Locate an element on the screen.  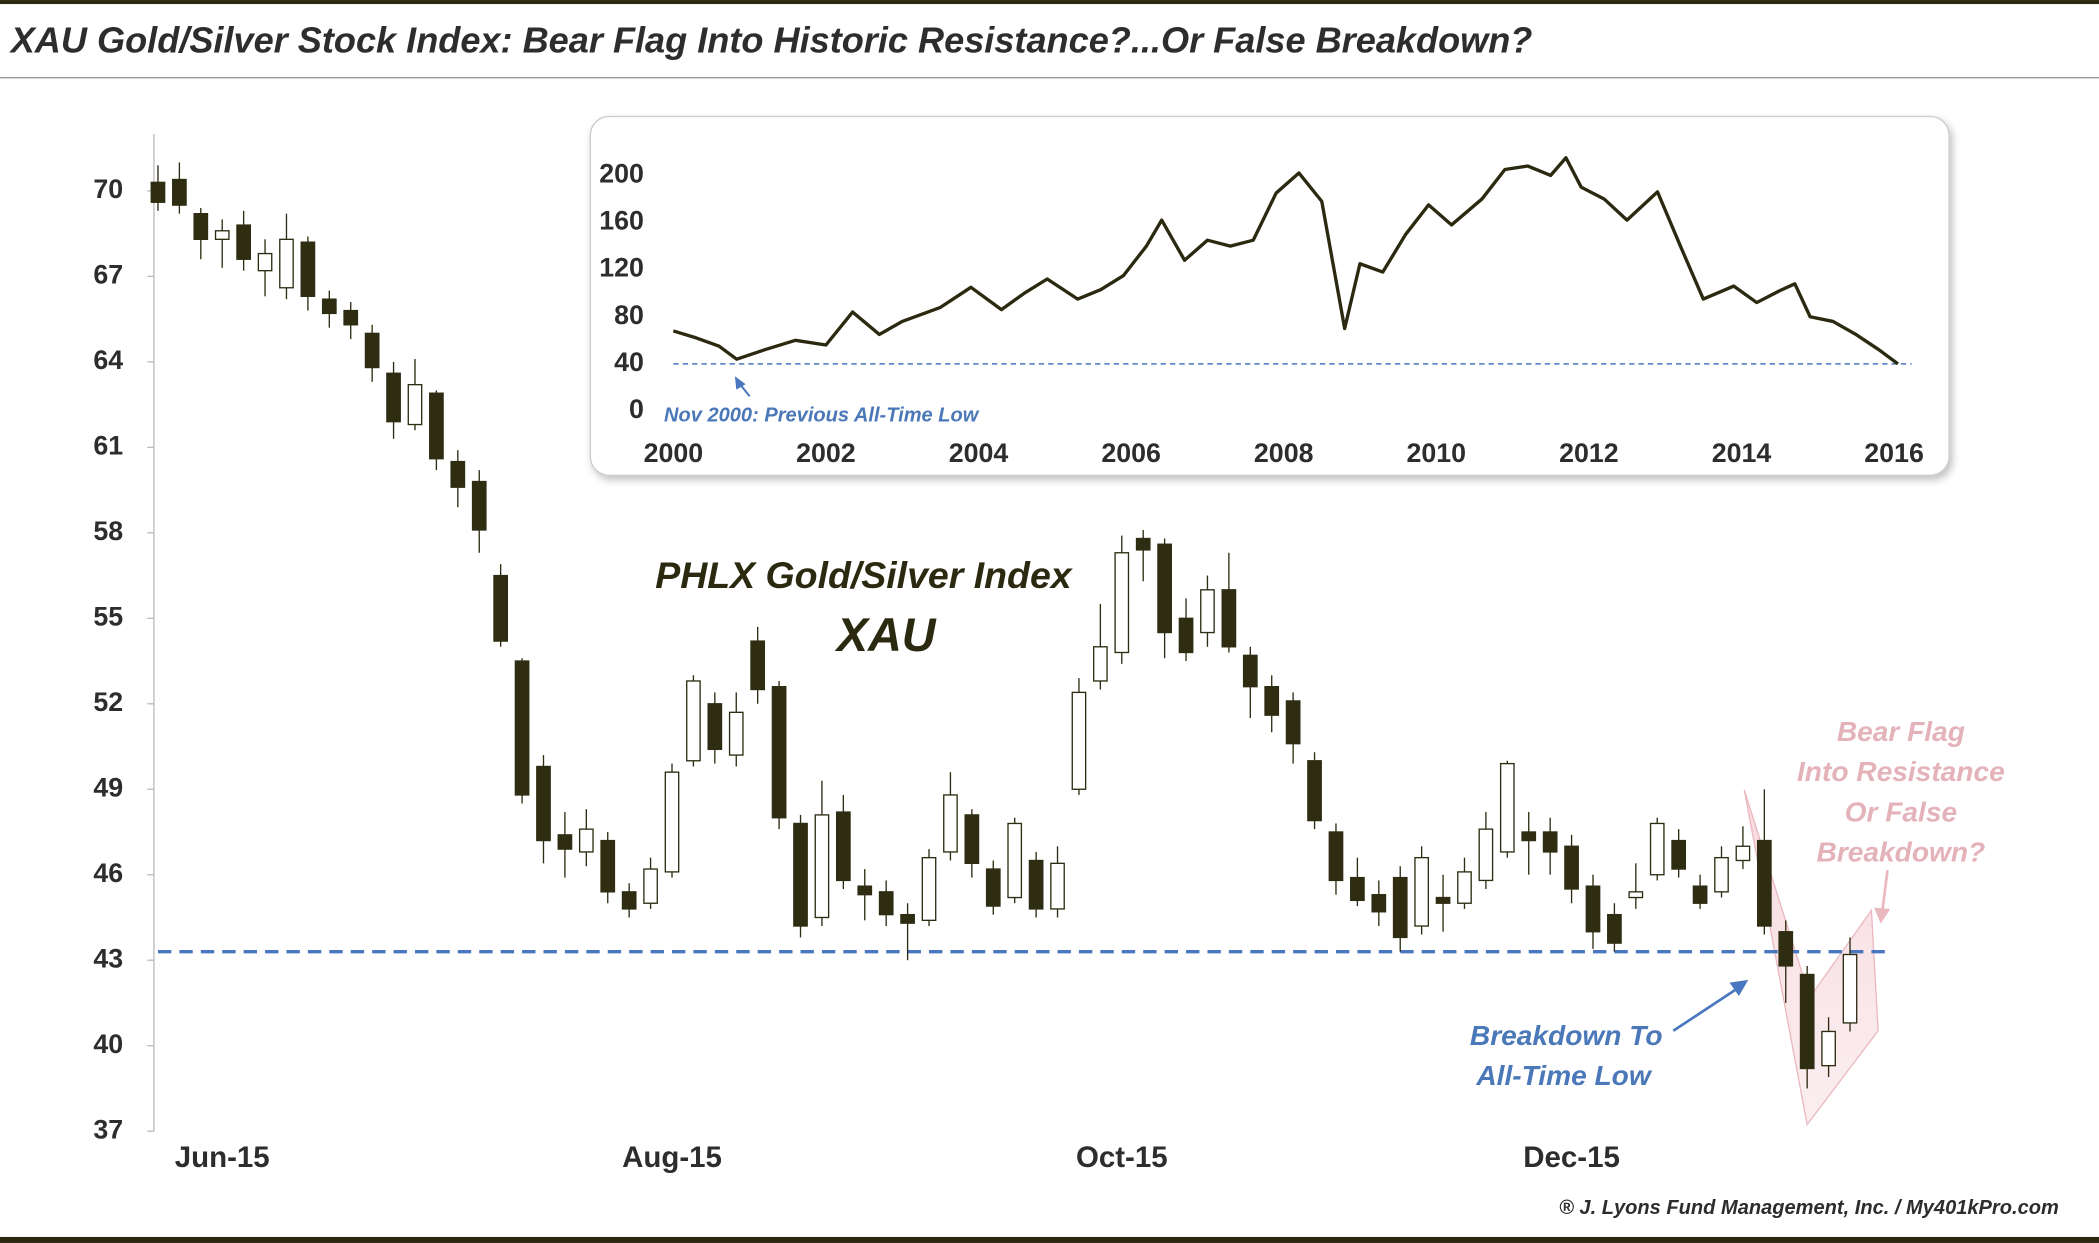
annotation: Into Resistance is located at coordinates (1901, 771).